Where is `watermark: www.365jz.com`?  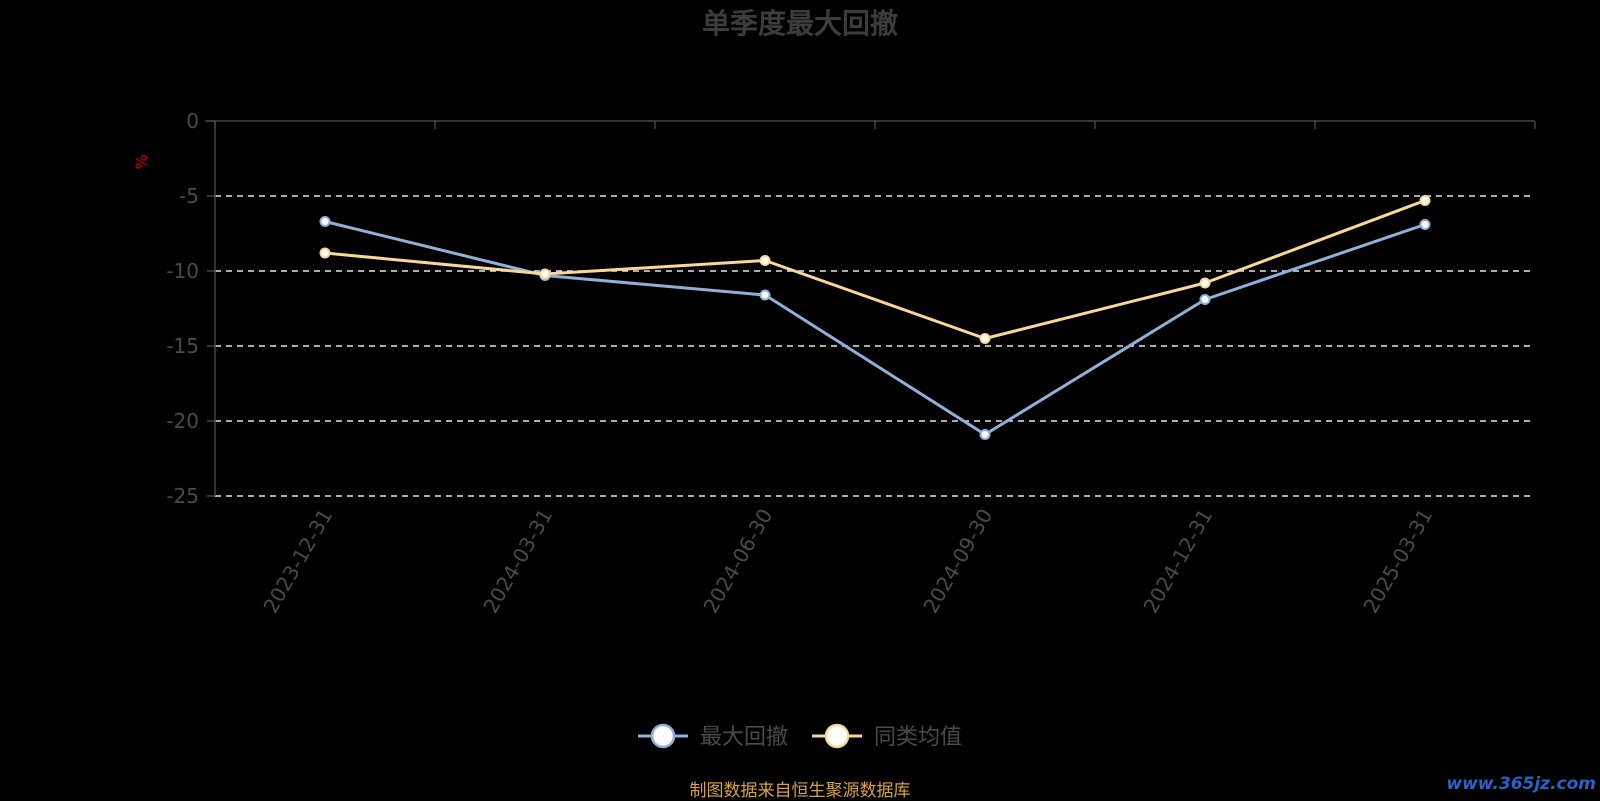 watermark: www.365jz.com is located at coordinates (1521, 784).